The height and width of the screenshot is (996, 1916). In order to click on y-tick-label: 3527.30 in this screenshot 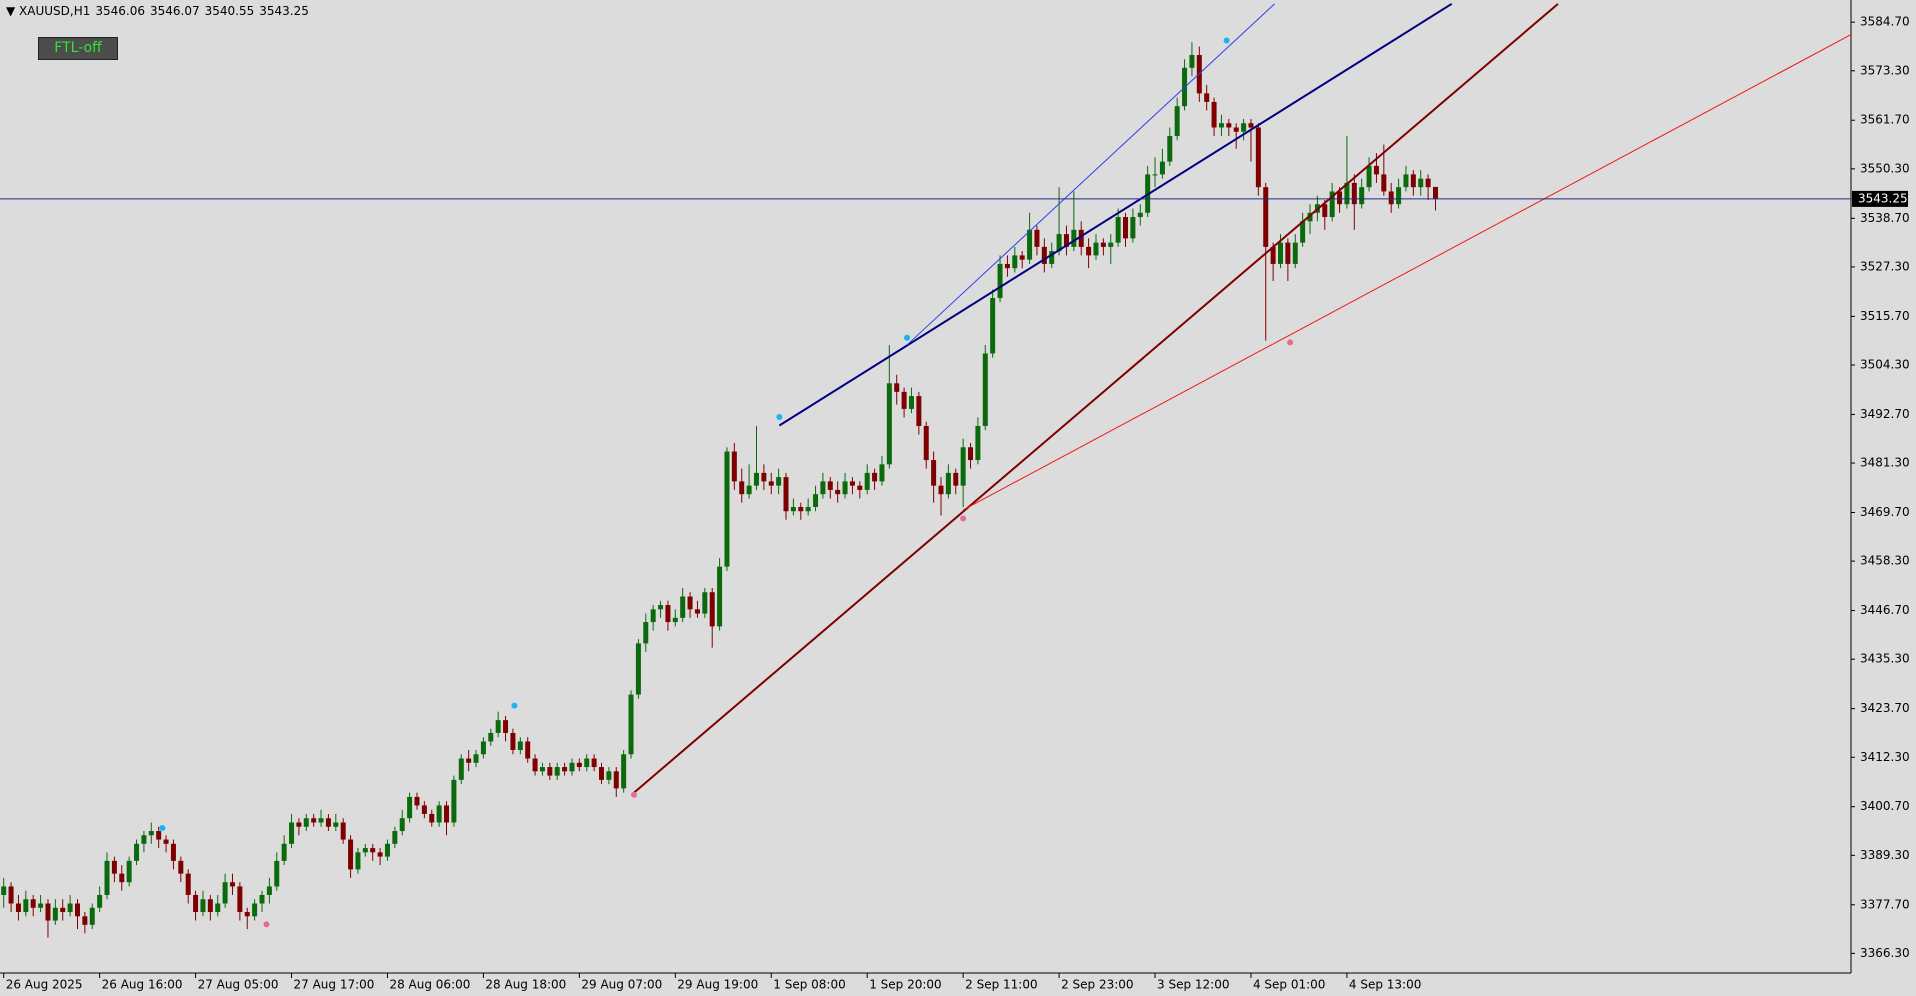, I will do `click(1885, 266)`.